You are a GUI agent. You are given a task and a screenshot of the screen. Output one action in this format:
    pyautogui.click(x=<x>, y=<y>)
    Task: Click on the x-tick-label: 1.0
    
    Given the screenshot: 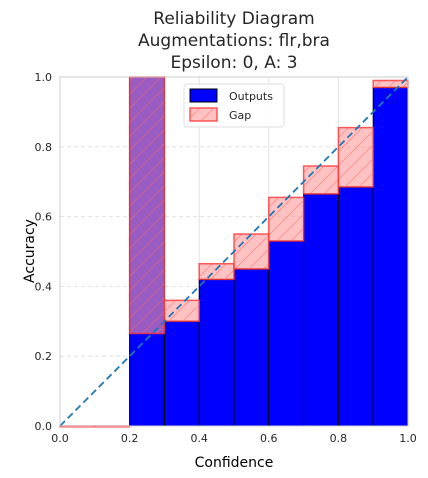 What is the action you would take?
    pyautogui.click(x=408, y=438)
    